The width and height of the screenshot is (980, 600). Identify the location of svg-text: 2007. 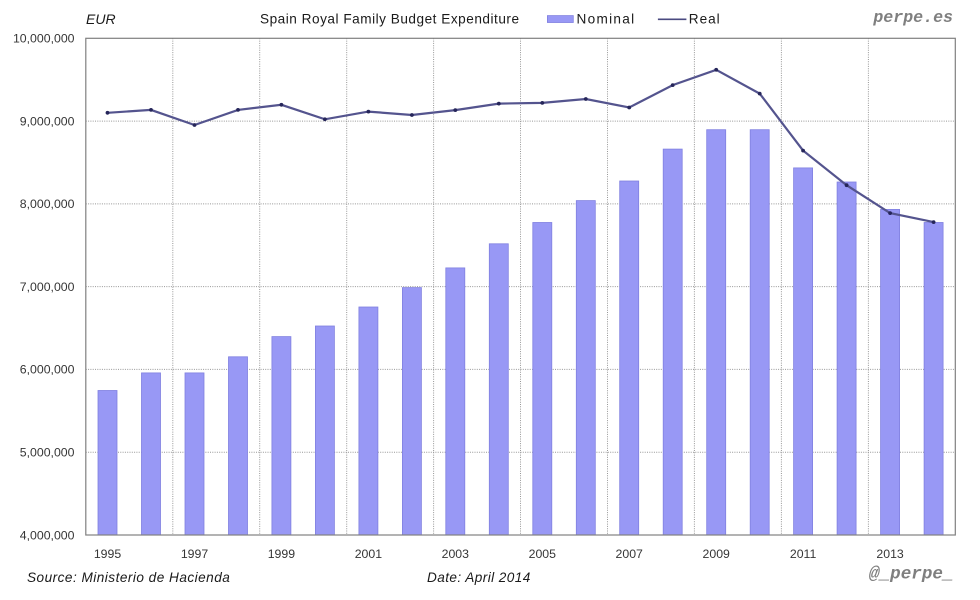
(630, 554).